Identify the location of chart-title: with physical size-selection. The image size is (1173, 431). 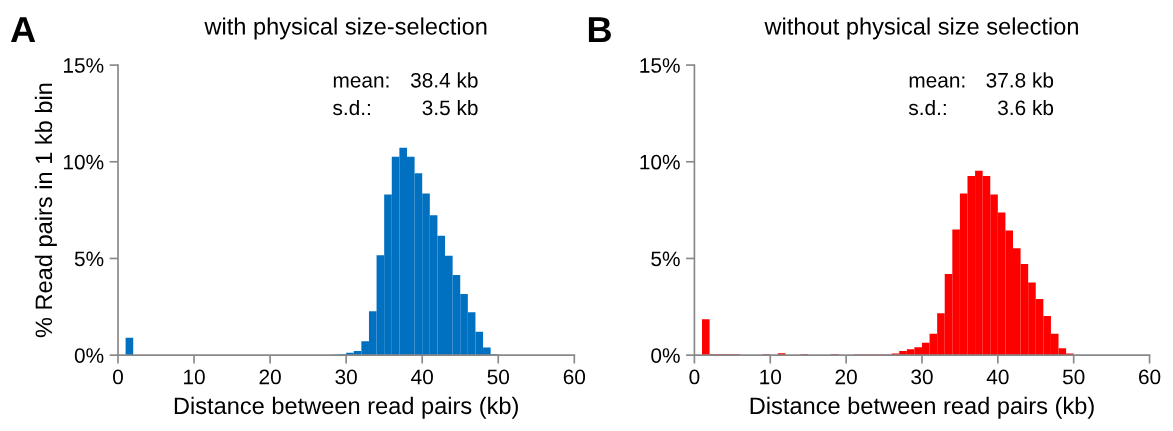
(345, 28).